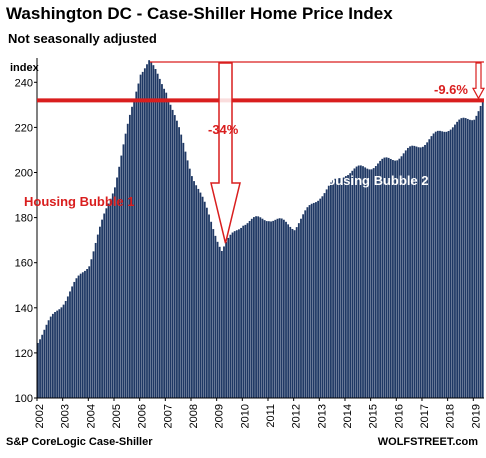 The height and width of the screenshot is (458, 486). Describe the element at coordinates (24, 354) in the screenshot. I see `y-tick-label: 120` at that location.